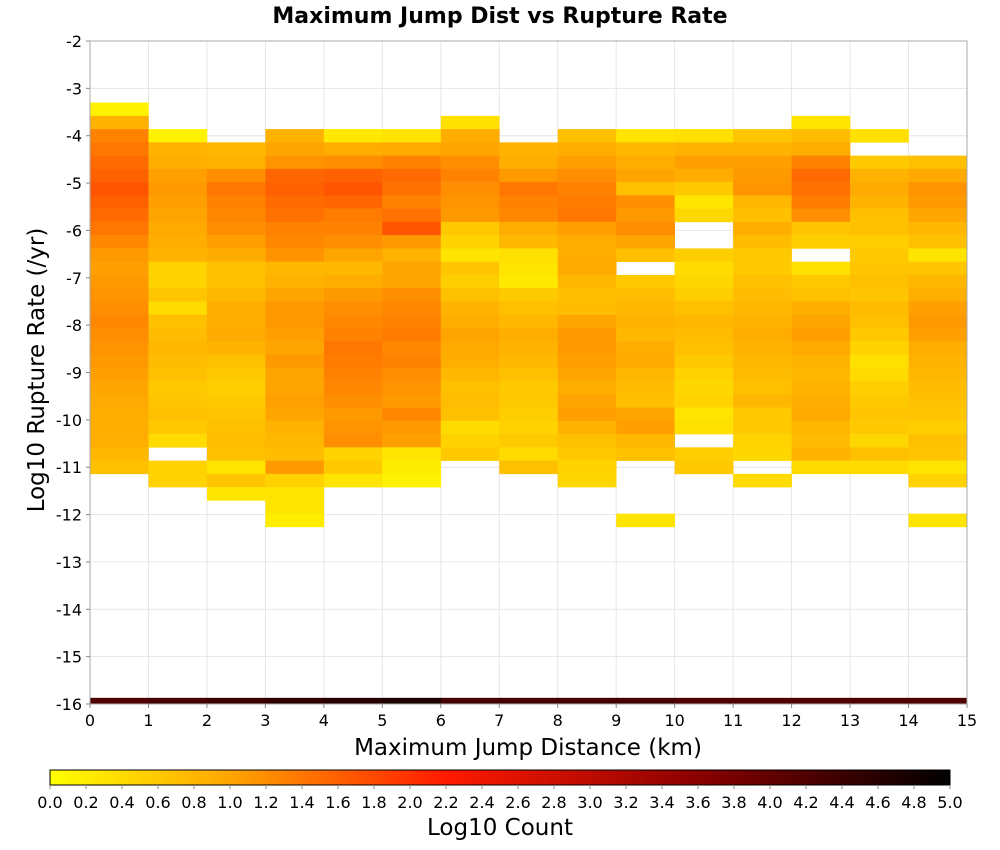 The height and width of the screenshot is (850, 1000). Describe the element at coordinates (500, 828) in the screenshot. I see `colorbar-label: Log10 Count` at that location.